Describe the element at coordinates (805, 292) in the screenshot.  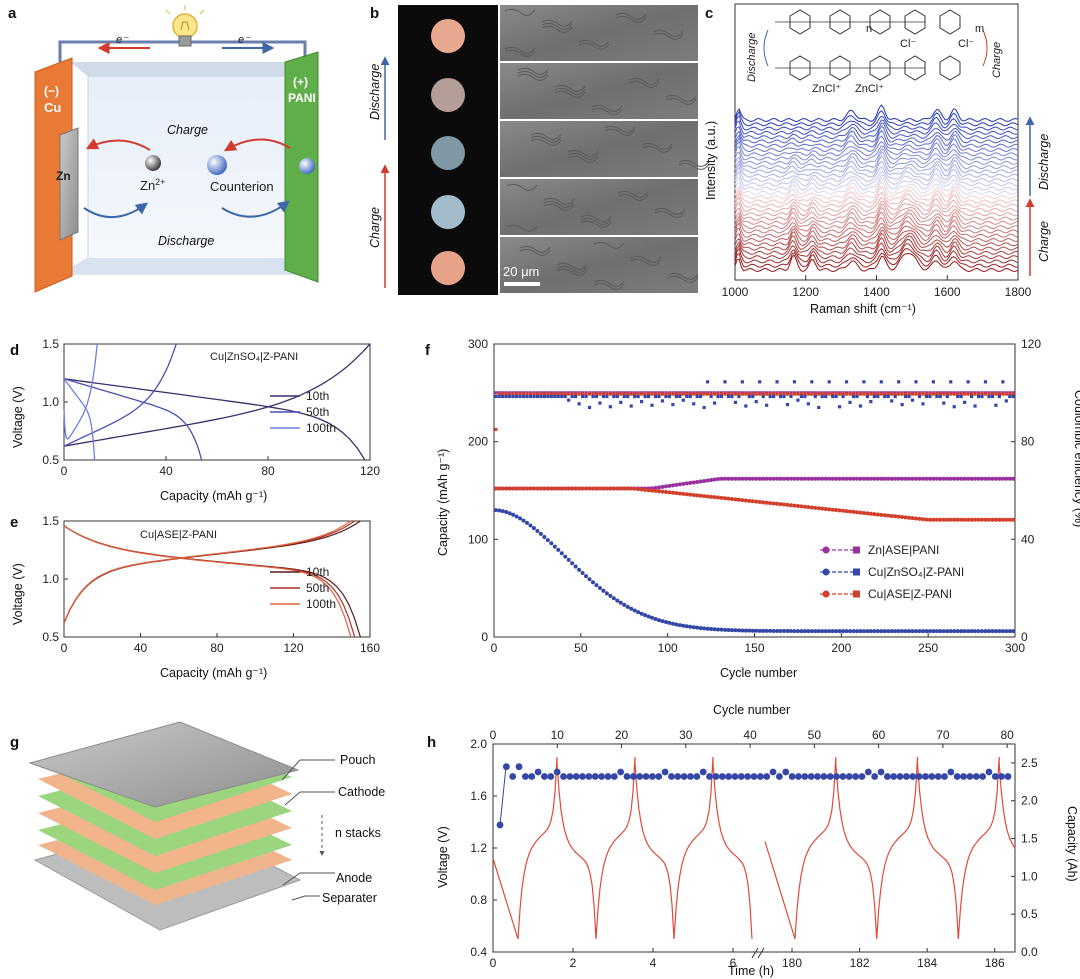
I see `raman-x-tick-label: 1200` at that location.